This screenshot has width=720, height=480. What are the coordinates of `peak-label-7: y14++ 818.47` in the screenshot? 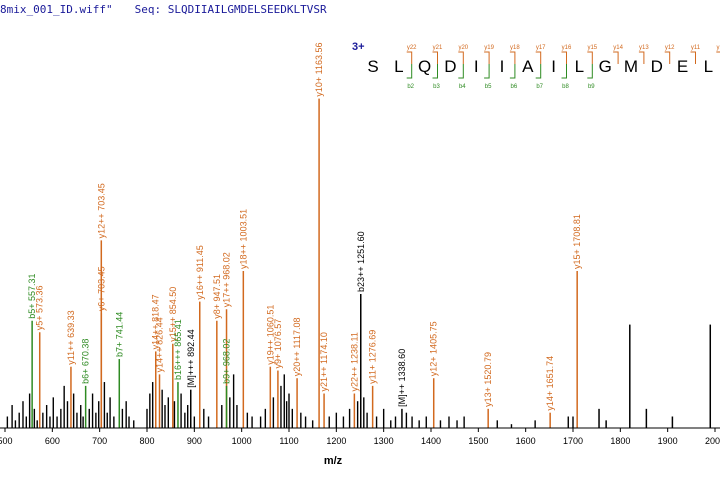 It's located at (156, 321).